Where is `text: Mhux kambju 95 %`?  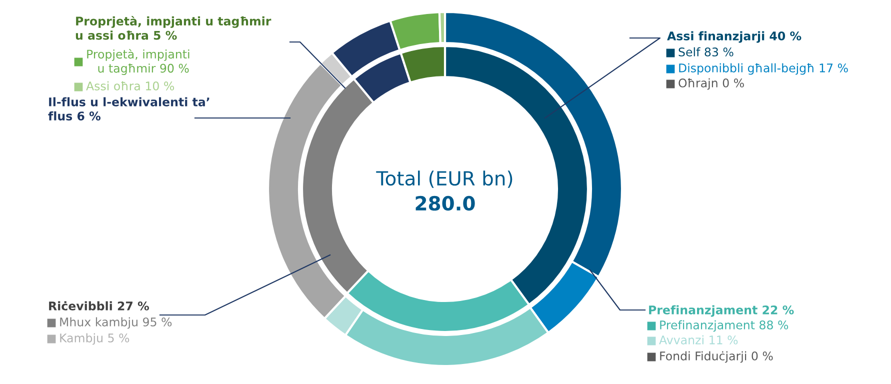 text: Mhux kambju 95 % is located at coordinates (116, 323).